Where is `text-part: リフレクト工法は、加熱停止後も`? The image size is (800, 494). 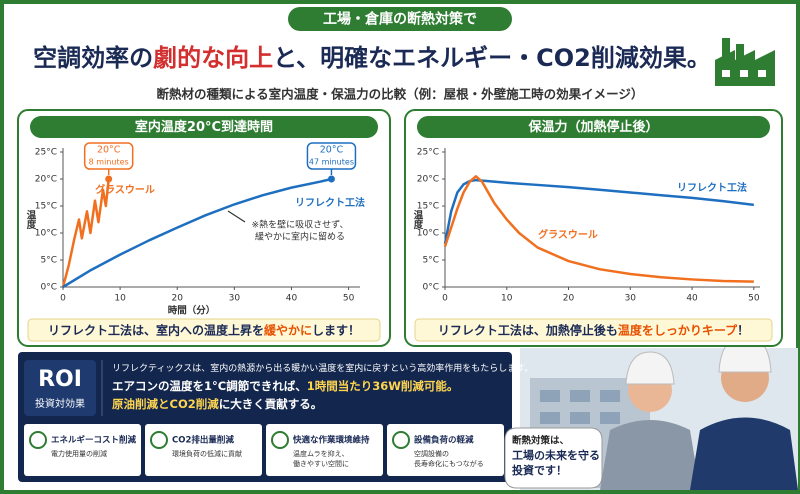 text-part: リフレクト工法は、加熱停止後も is located at coordinates (528, 329).